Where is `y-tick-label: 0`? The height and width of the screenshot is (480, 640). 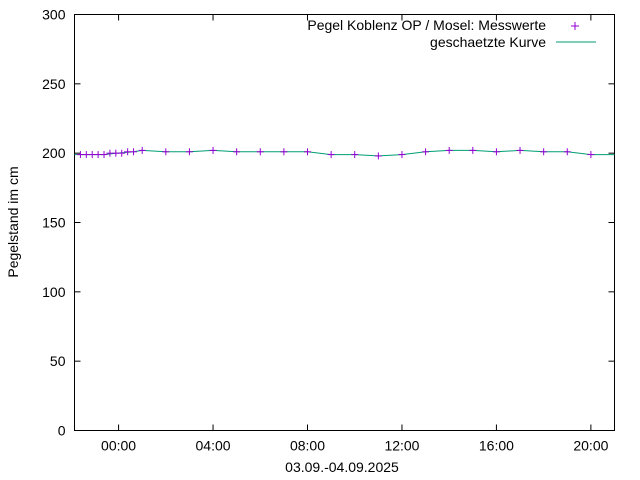 y-tick-label: 0 is located at coordinates (62, 431).